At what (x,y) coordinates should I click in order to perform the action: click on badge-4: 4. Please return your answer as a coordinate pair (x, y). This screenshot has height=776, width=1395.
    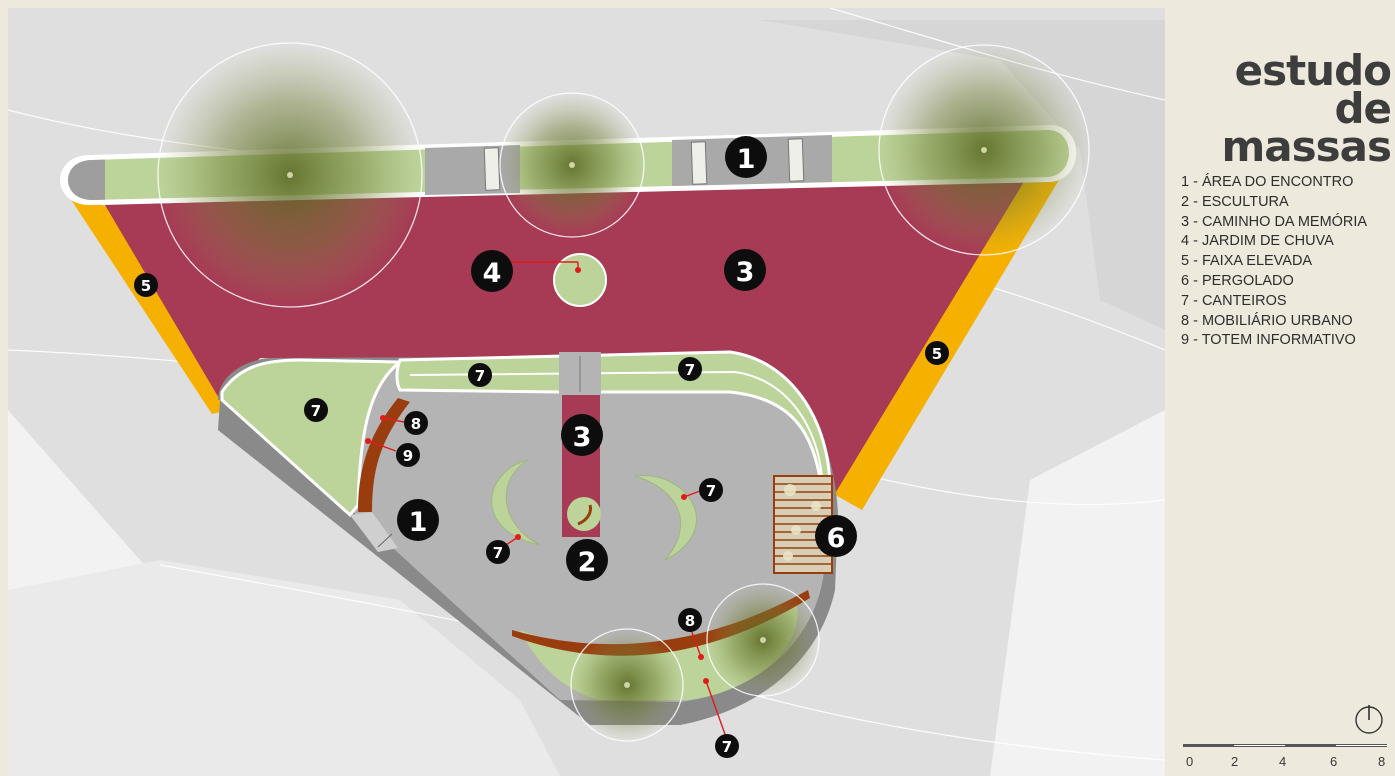
    Looking at the image, I should click on (492, 271).